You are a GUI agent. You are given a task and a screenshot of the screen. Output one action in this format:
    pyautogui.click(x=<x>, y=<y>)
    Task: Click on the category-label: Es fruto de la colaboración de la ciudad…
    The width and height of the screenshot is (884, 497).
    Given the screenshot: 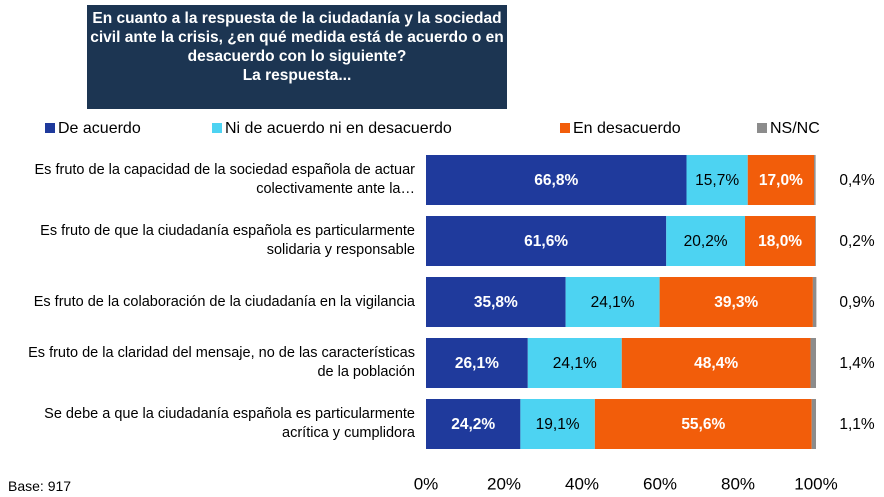 What is the action you would take?
    pyautogui.click(x=224, y=301)
    